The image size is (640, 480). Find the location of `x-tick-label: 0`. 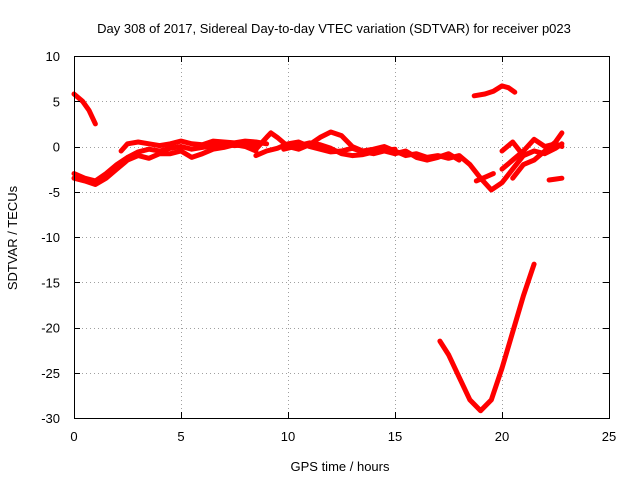

x-tick-label: 0 is located at coordinates (73, 436).